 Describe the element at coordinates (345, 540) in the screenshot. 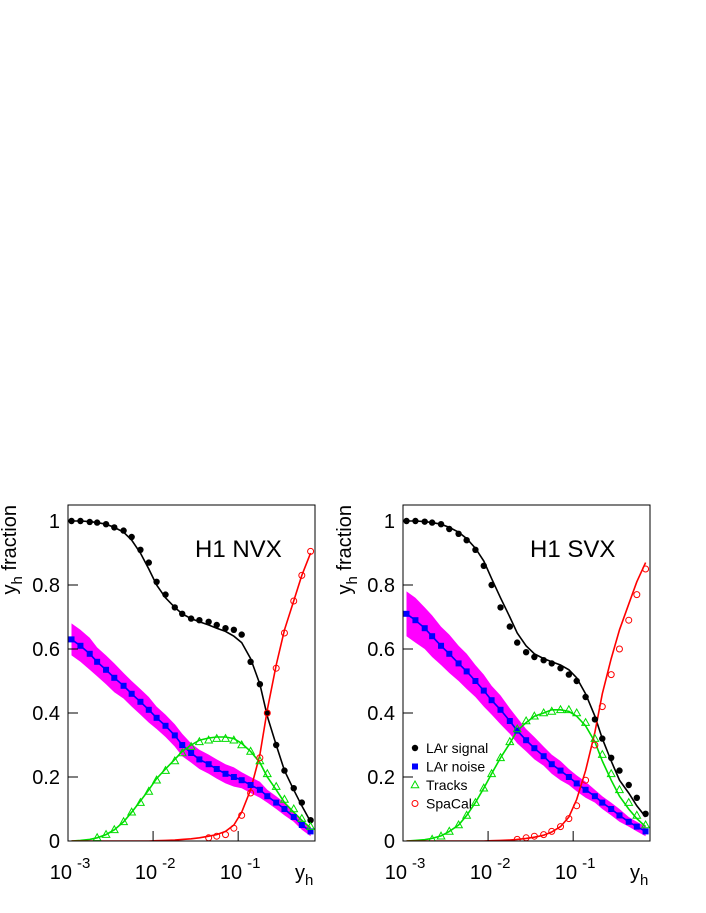

I see `y-axis-title-suffix: fraction` at that location.